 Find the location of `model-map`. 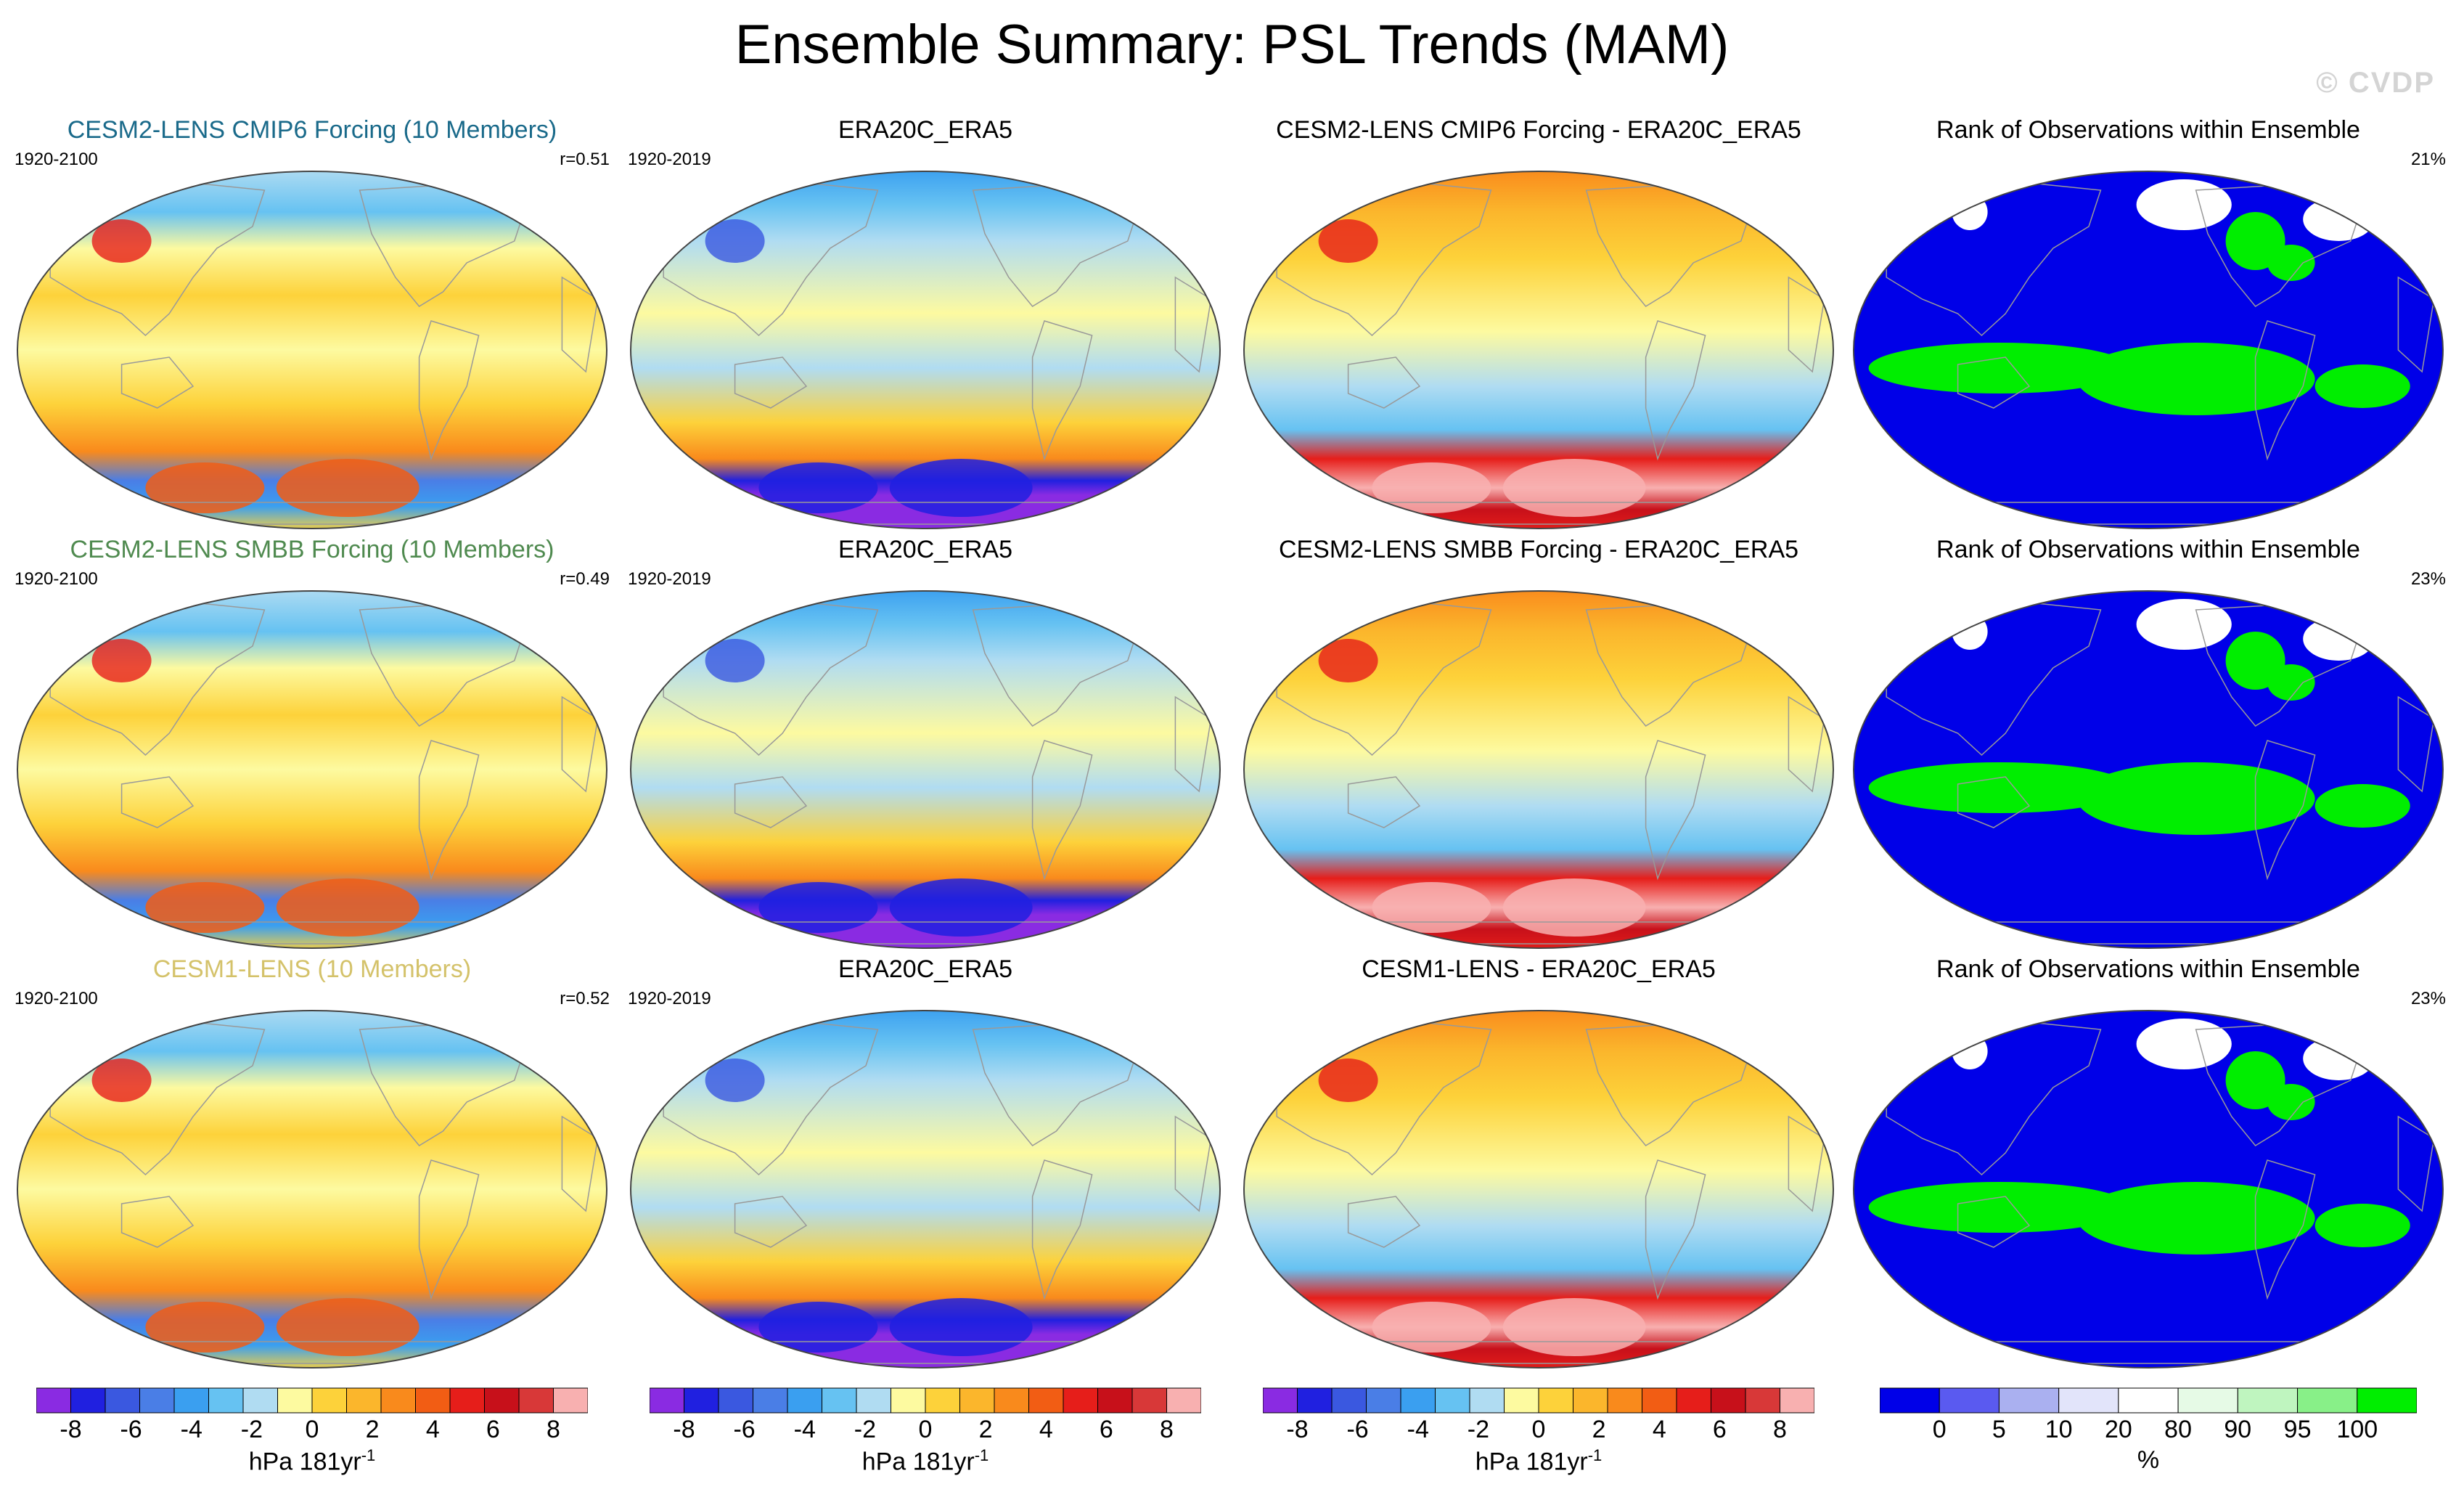

model-map is located at coordinates (312, 769).